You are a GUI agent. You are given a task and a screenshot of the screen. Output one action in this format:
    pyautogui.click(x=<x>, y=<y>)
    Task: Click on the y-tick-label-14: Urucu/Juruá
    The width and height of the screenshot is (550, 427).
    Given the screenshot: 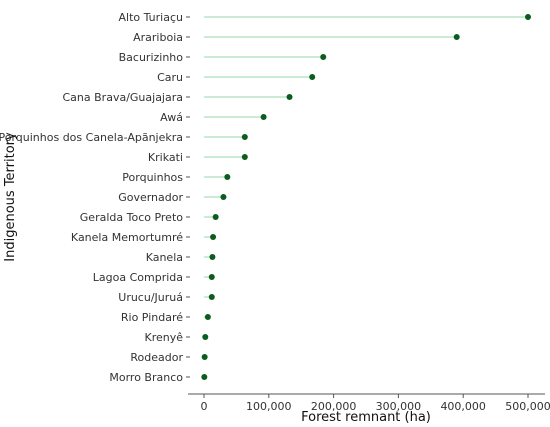 What is the action you would take?
    pyautogui.click(x=150, y=297)
    